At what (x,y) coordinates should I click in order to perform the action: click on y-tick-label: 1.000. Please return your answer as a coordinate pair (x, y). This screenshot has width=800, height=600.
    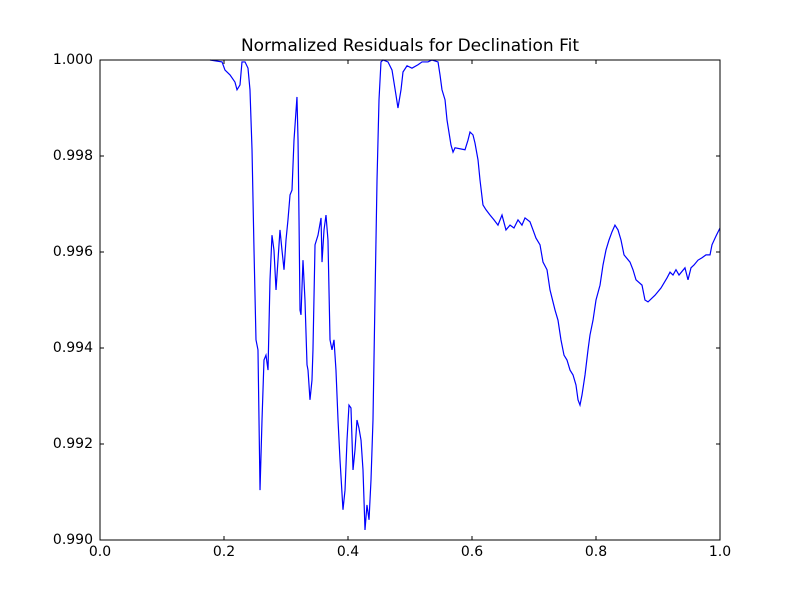
    Looking at the image, I should click on (73, 60).